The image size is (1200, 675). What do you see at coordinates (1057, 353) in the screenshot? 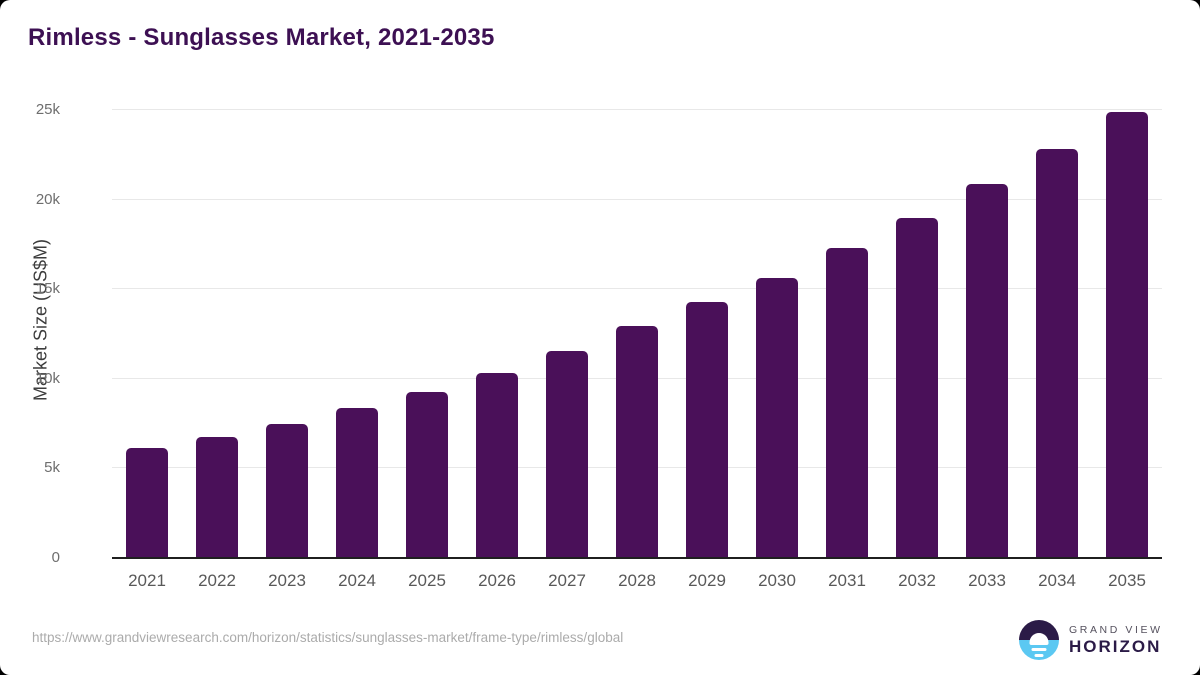
I see `bar-2034` at bounding box center [1057, 353].